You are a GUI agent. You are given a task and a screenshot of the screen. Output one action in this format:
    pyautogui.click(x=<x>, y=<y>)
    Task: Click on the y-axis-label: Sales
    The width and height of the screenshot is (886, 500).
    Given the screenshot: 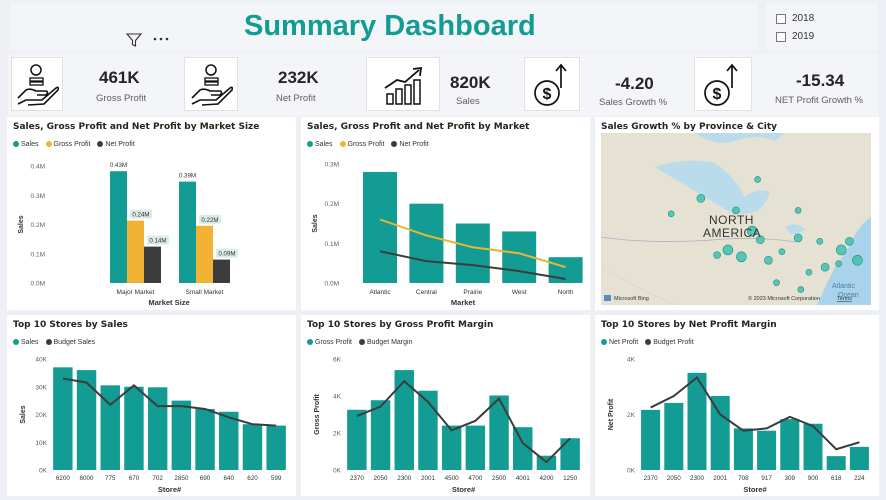 What is the action you would take?
    pyautogui.click(x=315, y=223)
    